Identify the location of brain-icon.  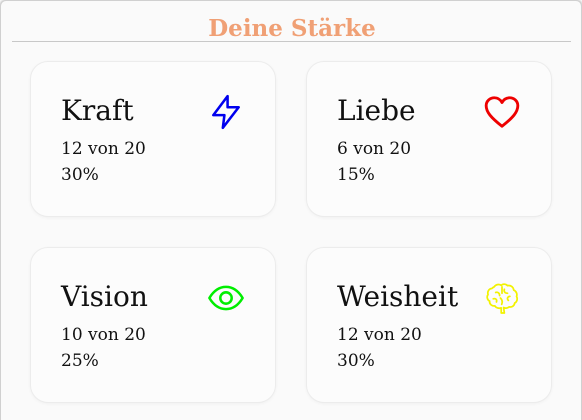
(502, 298).